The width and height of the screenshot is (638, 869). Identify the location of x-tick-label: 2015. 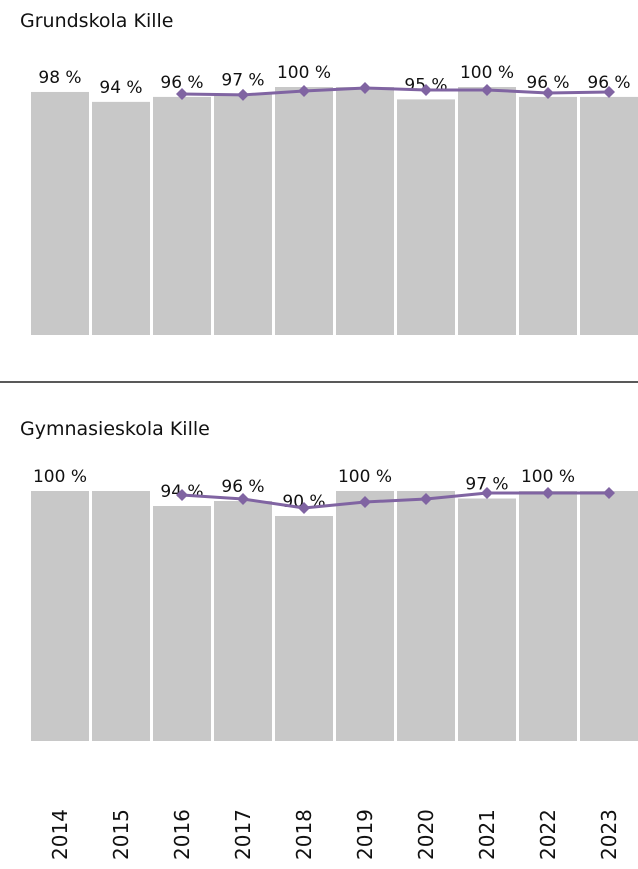
(121, 834).